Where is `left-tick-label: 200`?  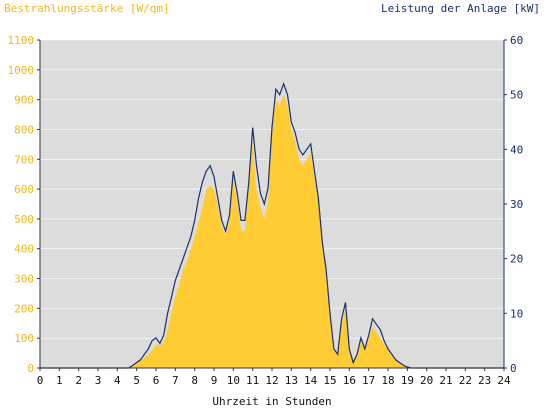
left-tick-label: 200 is located at coordinates (24, 308).